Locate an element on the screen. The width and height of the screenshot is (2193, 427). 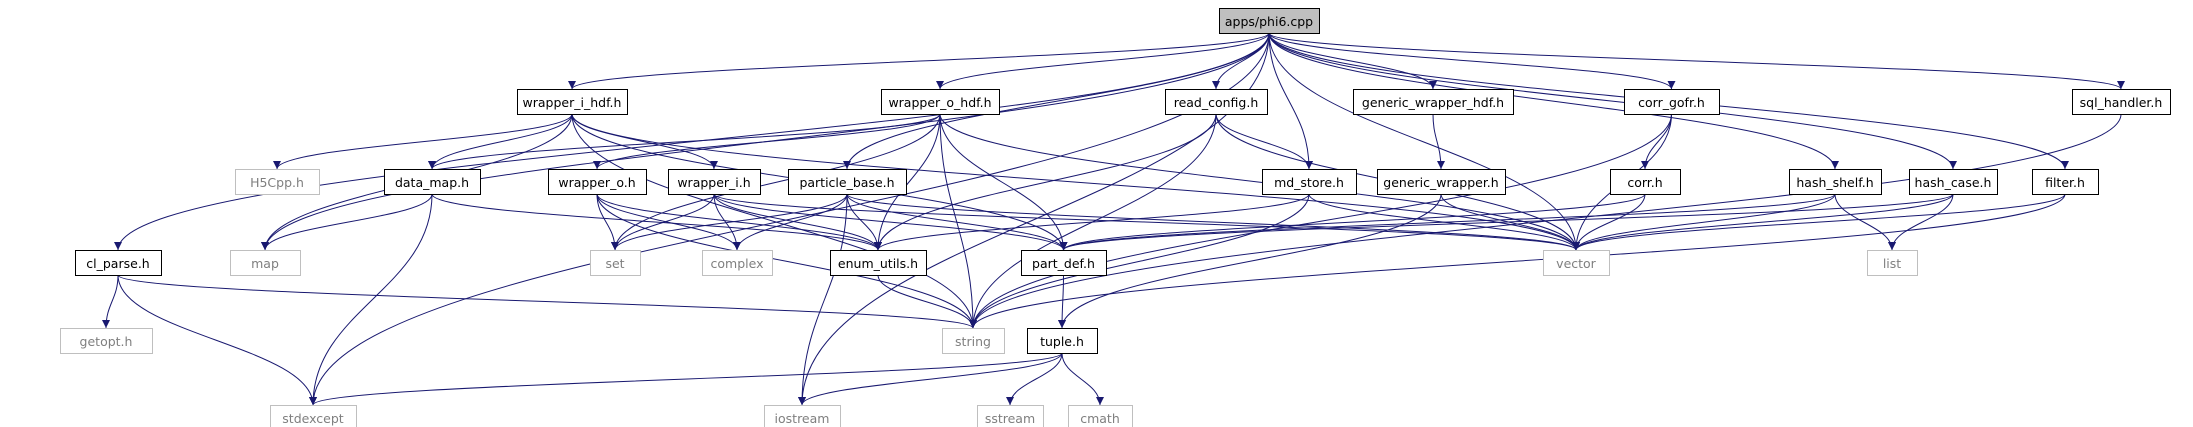
node-map-box is located at coordinates (265, 263).